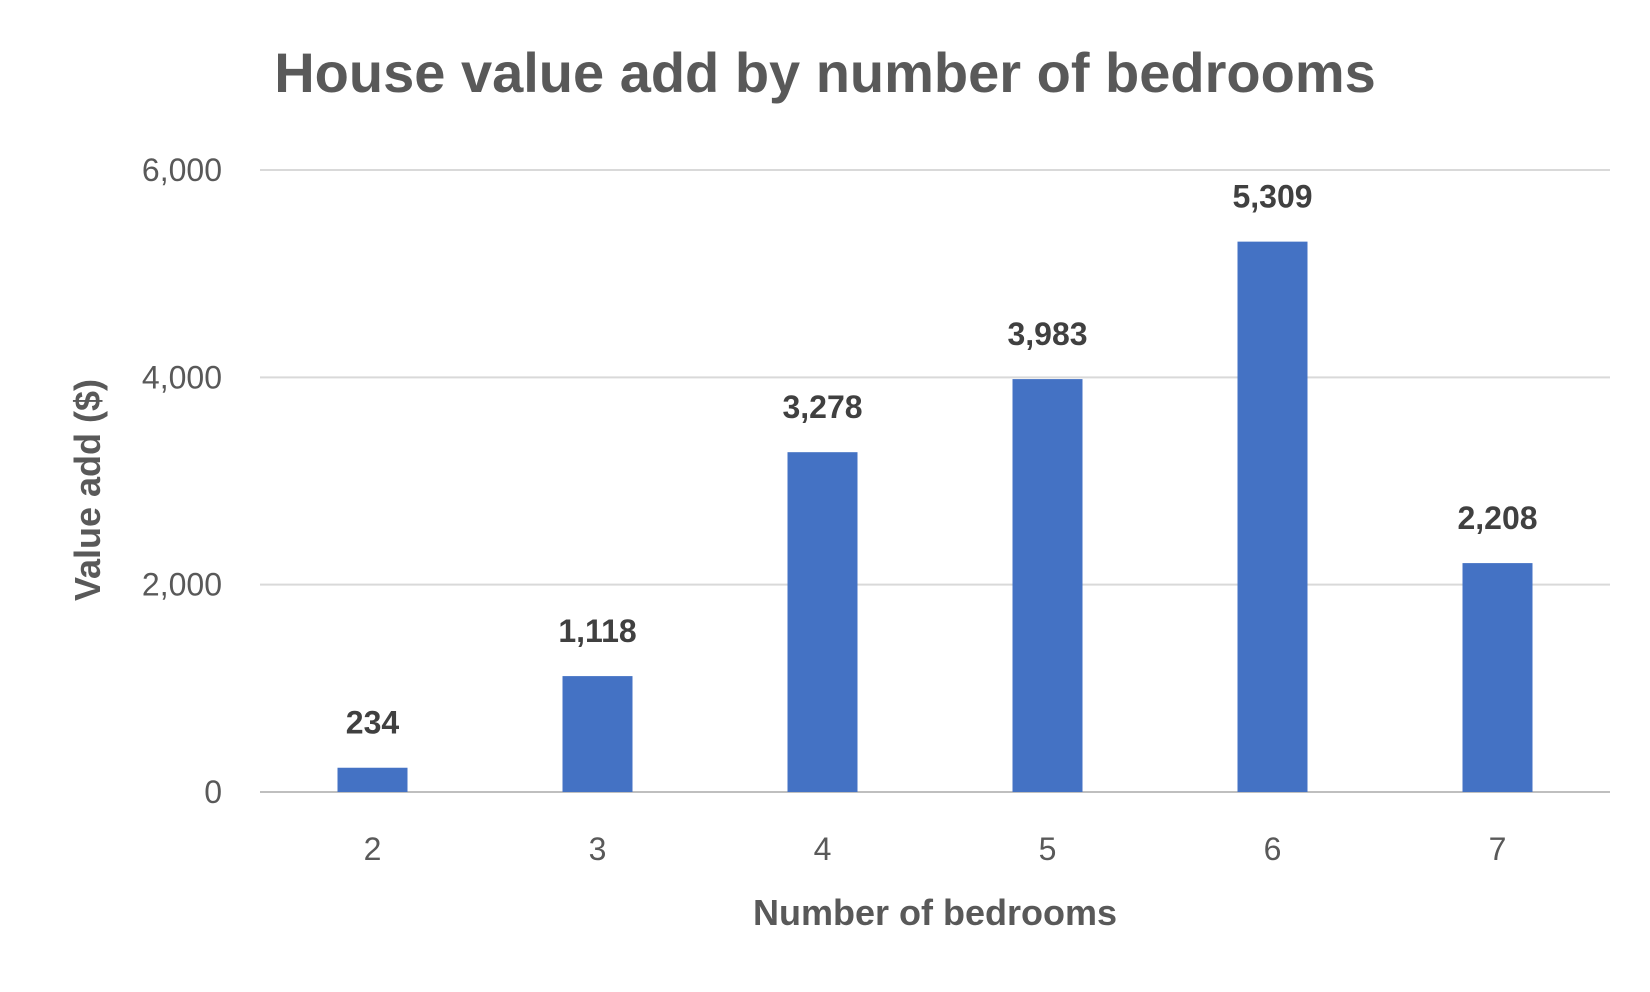  Describe the element at coordinates (598, 849) in the screenshot. I see `x-tick-label: 3` at that location.